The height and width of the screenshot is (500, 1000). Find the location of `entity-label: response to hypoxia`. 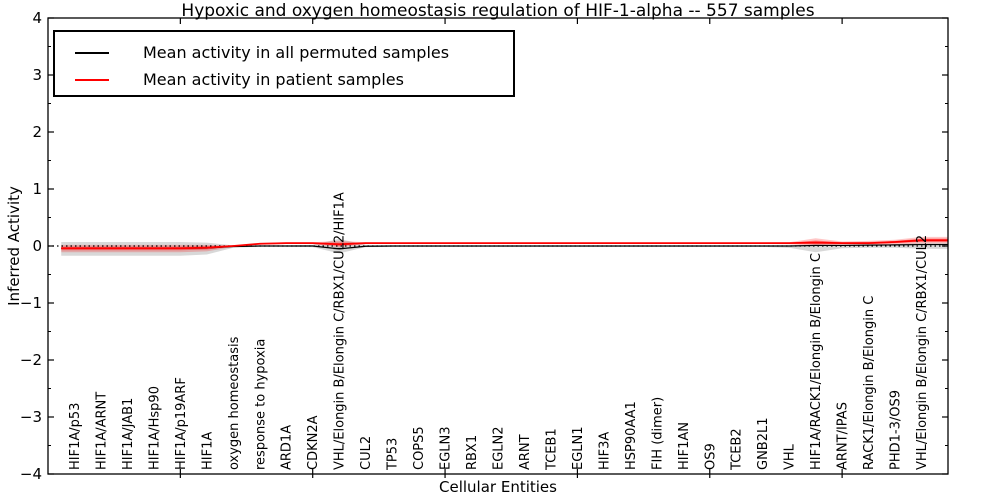

entity-label: response to hypoxia is located at coordinates (260, 404).